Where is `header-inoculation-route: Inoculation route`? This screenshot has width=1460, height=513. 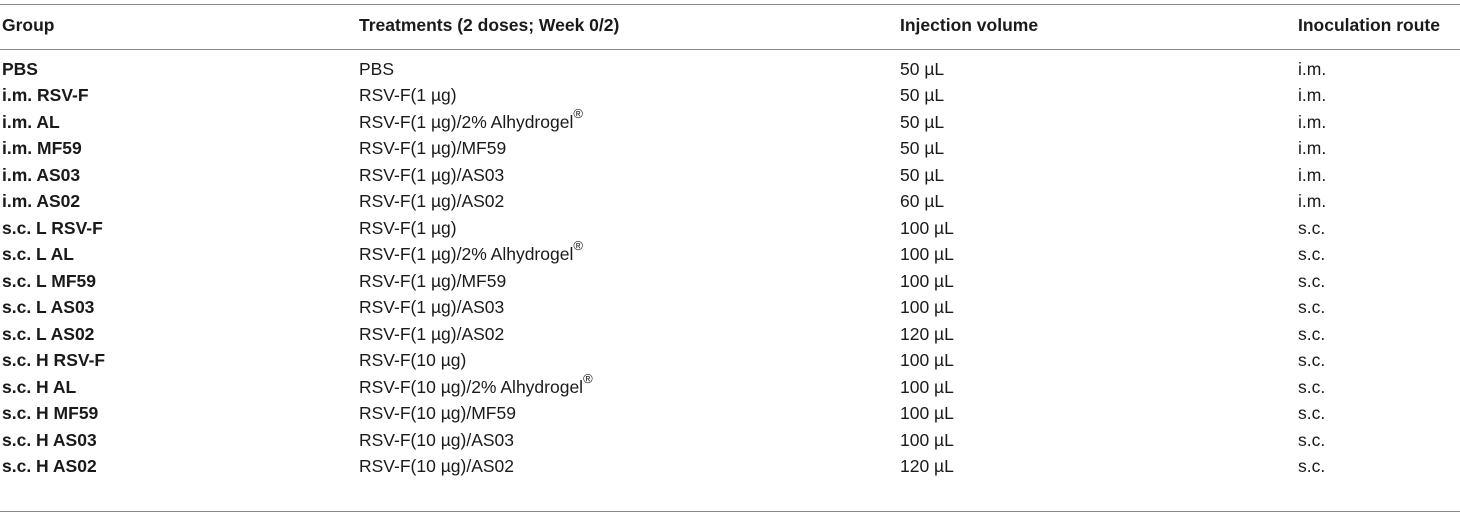 header-inoculation-route: Inoculation route is located at coordinates (1369, 24).